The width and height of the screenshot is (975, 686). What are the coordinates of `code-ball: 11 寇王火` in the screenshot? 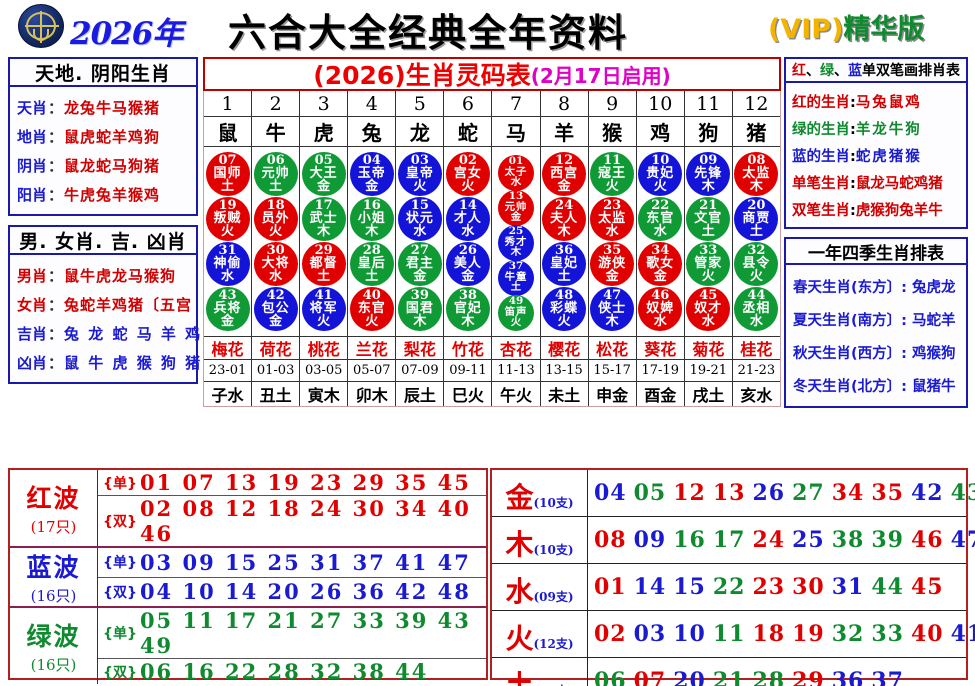 It's located at (612, 174).